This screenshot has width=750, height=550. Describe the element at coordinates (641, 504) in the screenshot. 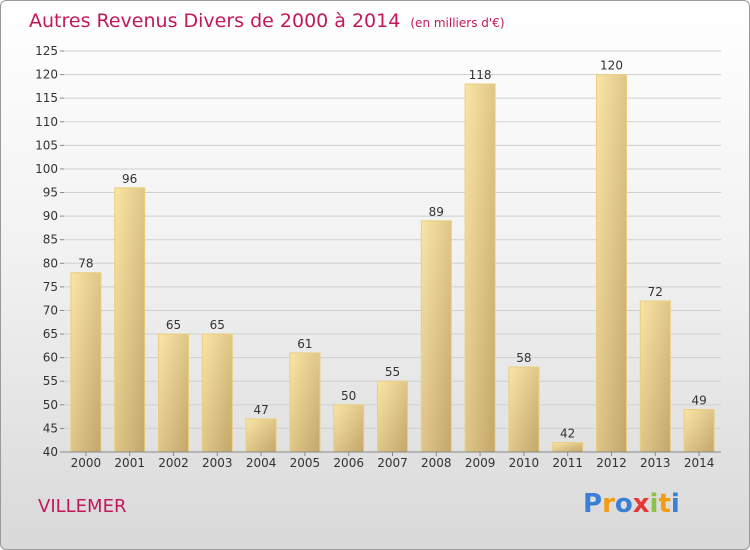

I see `logo-letter: x` at that location.